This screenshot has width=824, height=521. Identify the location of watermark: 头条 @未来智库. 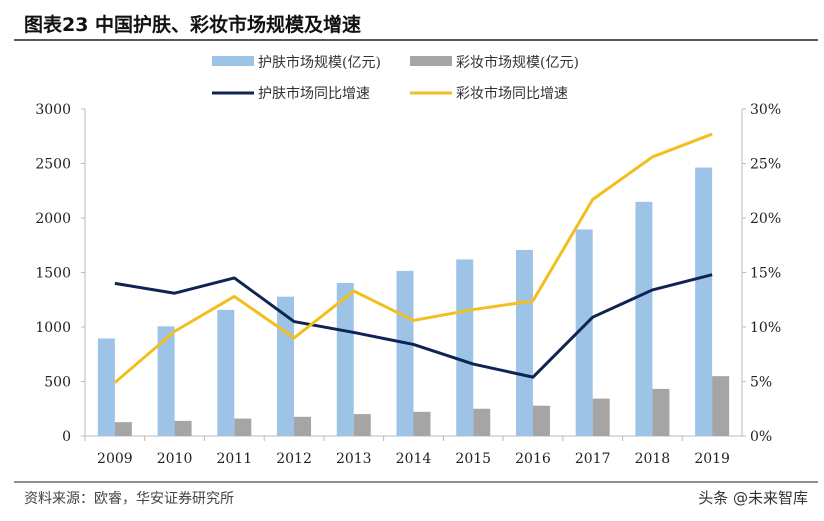
(753, 498).